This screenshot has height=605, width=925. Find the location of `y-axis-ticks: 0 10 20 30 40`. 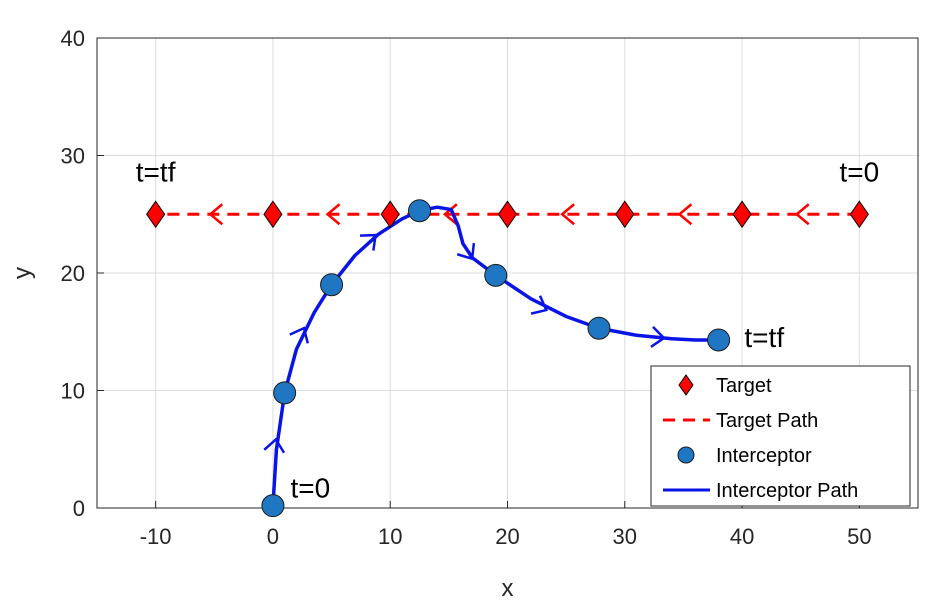

y-axis-ticks: 0 10 20 30 40 is located at coordinates (82, 273).